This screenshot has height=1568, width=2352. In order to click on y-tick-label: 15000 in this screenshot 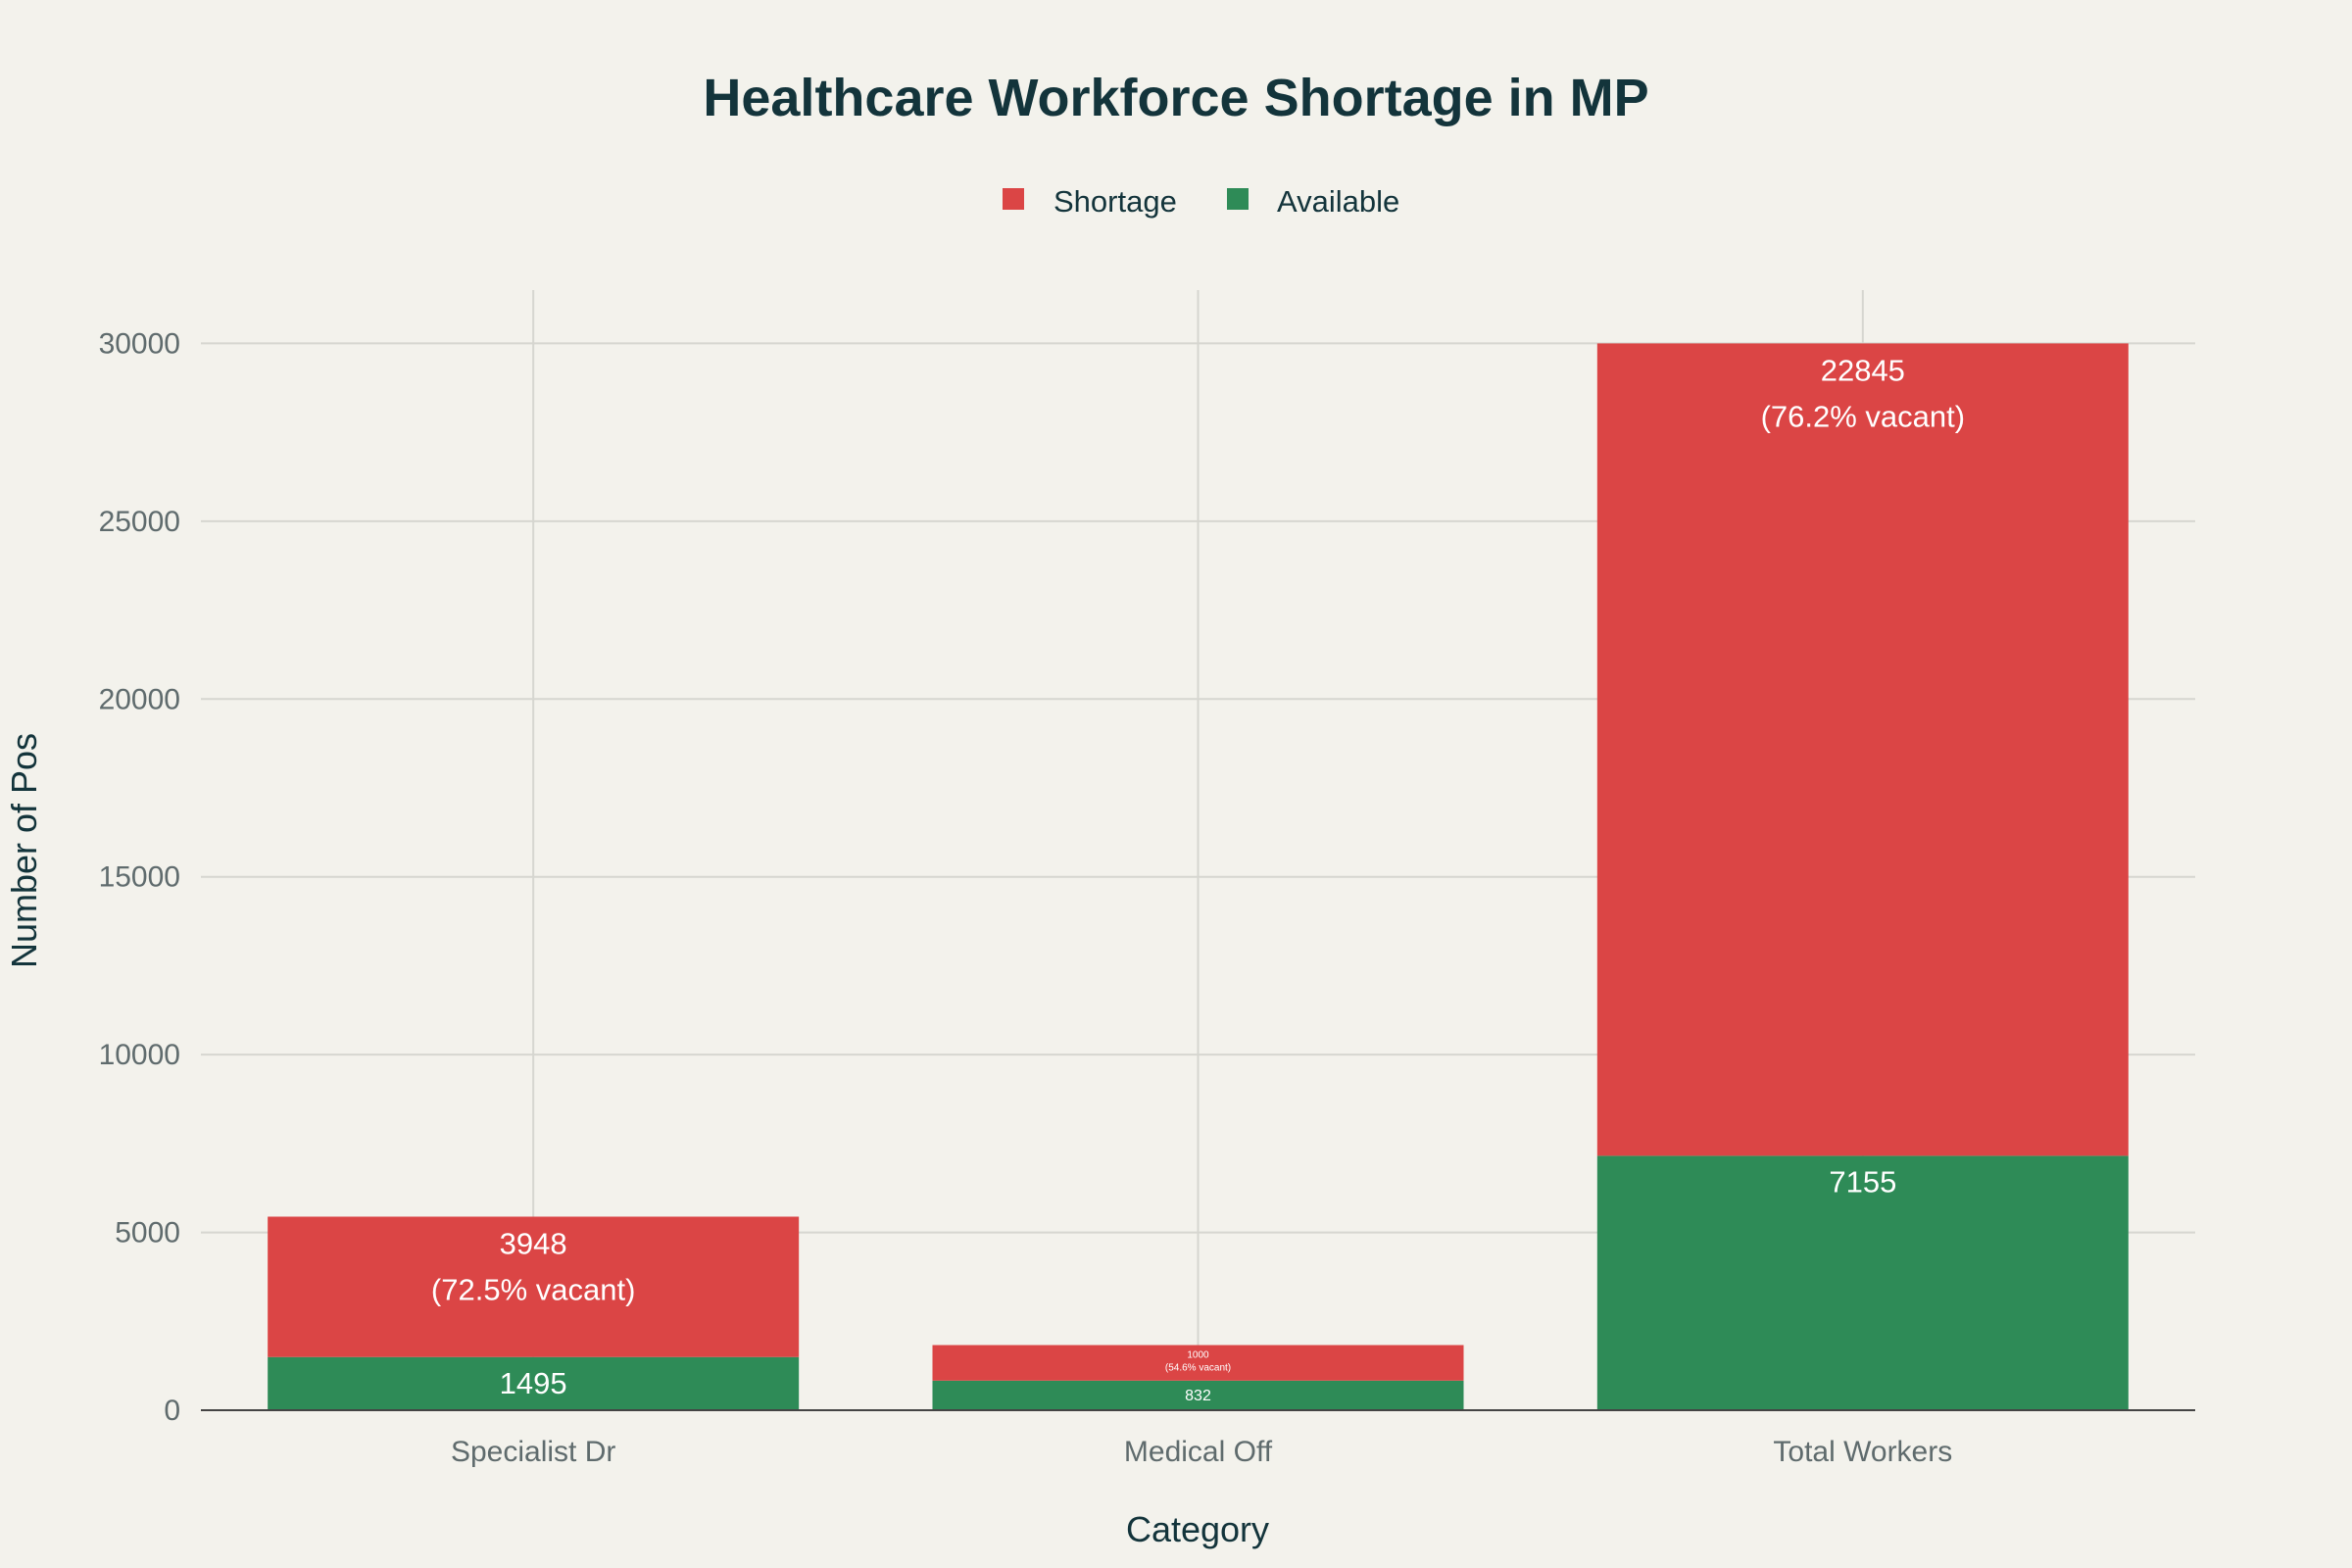, I will do `click(139, 877)`.